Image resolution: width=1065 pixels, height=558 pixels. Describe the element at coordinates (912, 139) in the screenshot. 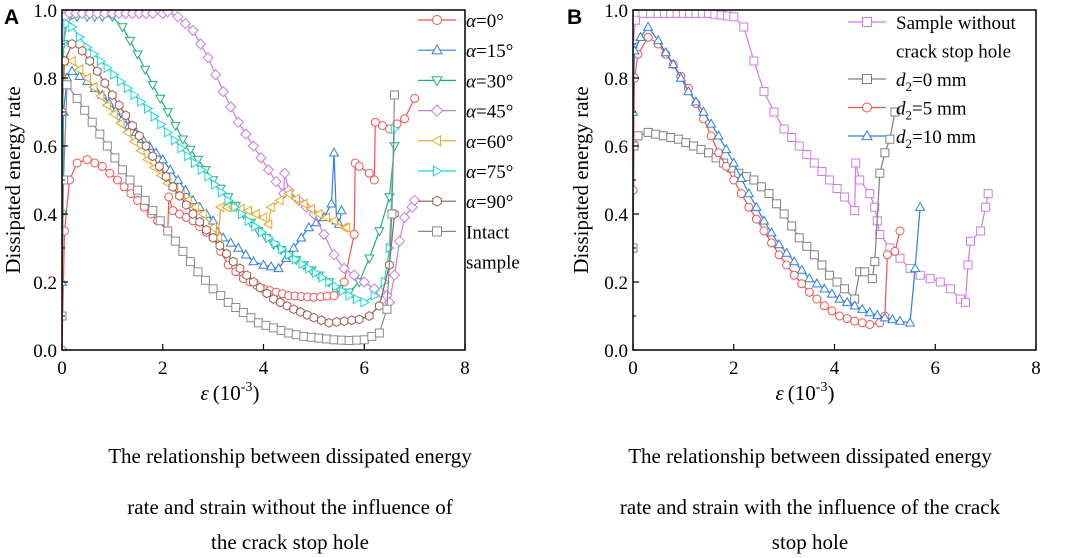

I see `panel-b-legend-item: d2=10 mm` at that location.